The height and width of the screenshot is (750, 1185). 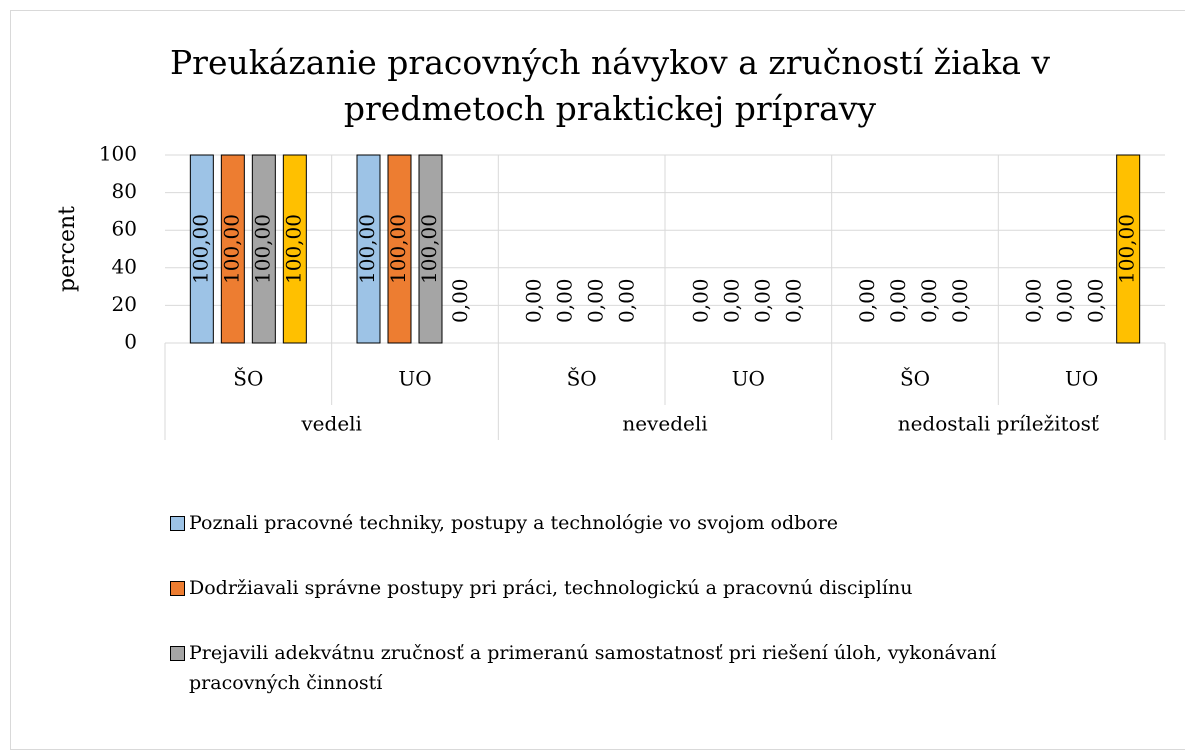 I want to click on y-tick-label: 20, so click(x=124, y=304).